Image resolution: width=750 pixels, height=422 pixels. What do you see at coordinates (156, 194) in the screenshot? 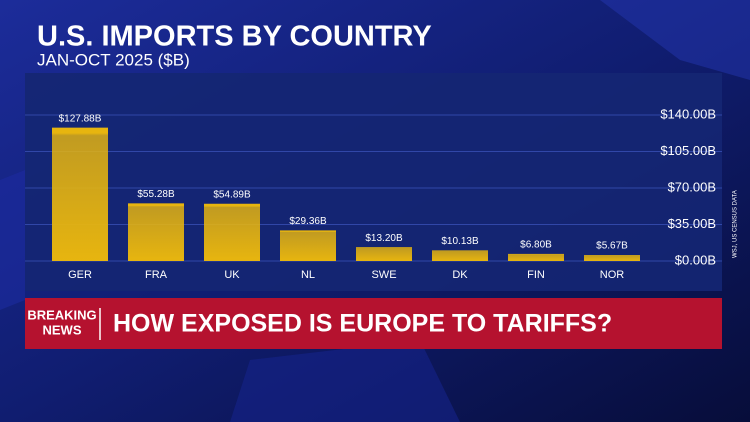
I see `value-label: $55.28B` at bounding box center [156, 194].